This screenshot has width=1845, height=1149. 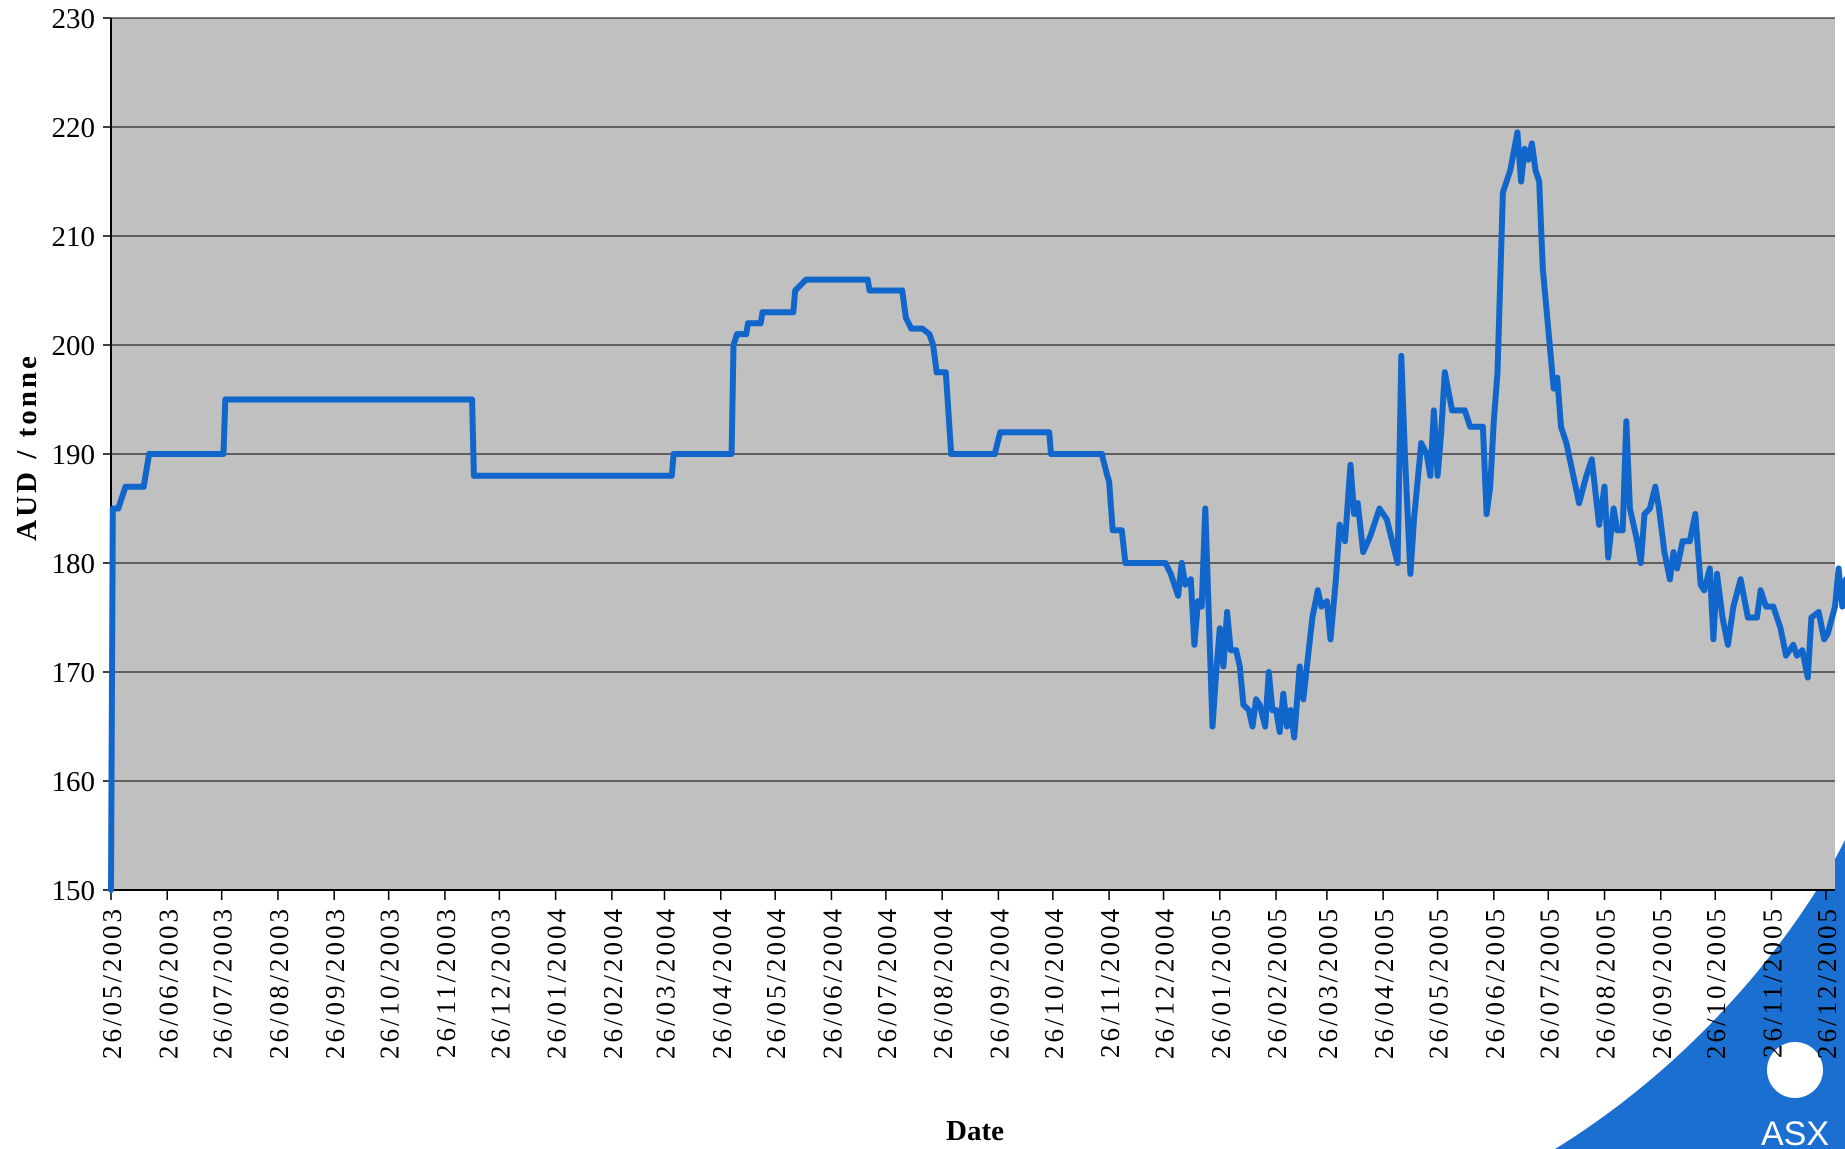 I want to click on logo-text: ASX, so click(x=1795, y=1132).